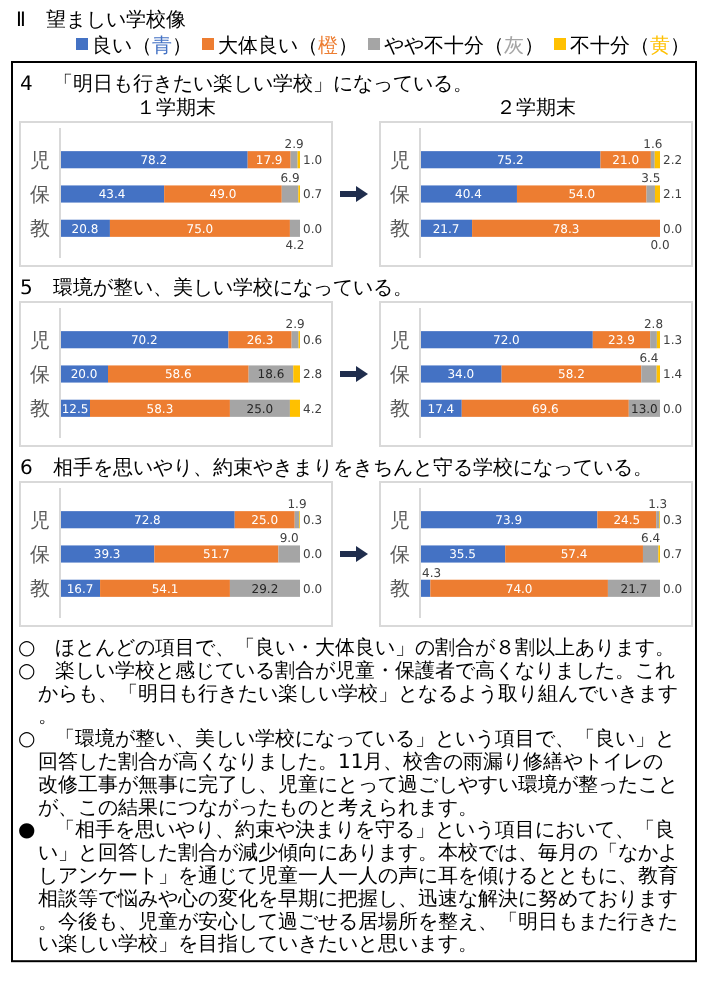 This screenshot has height=1000, width=708. Describe the element at coordinates (288, 46) in the screenshot. I see `legend-label: 大体良い（橙）` at that location.